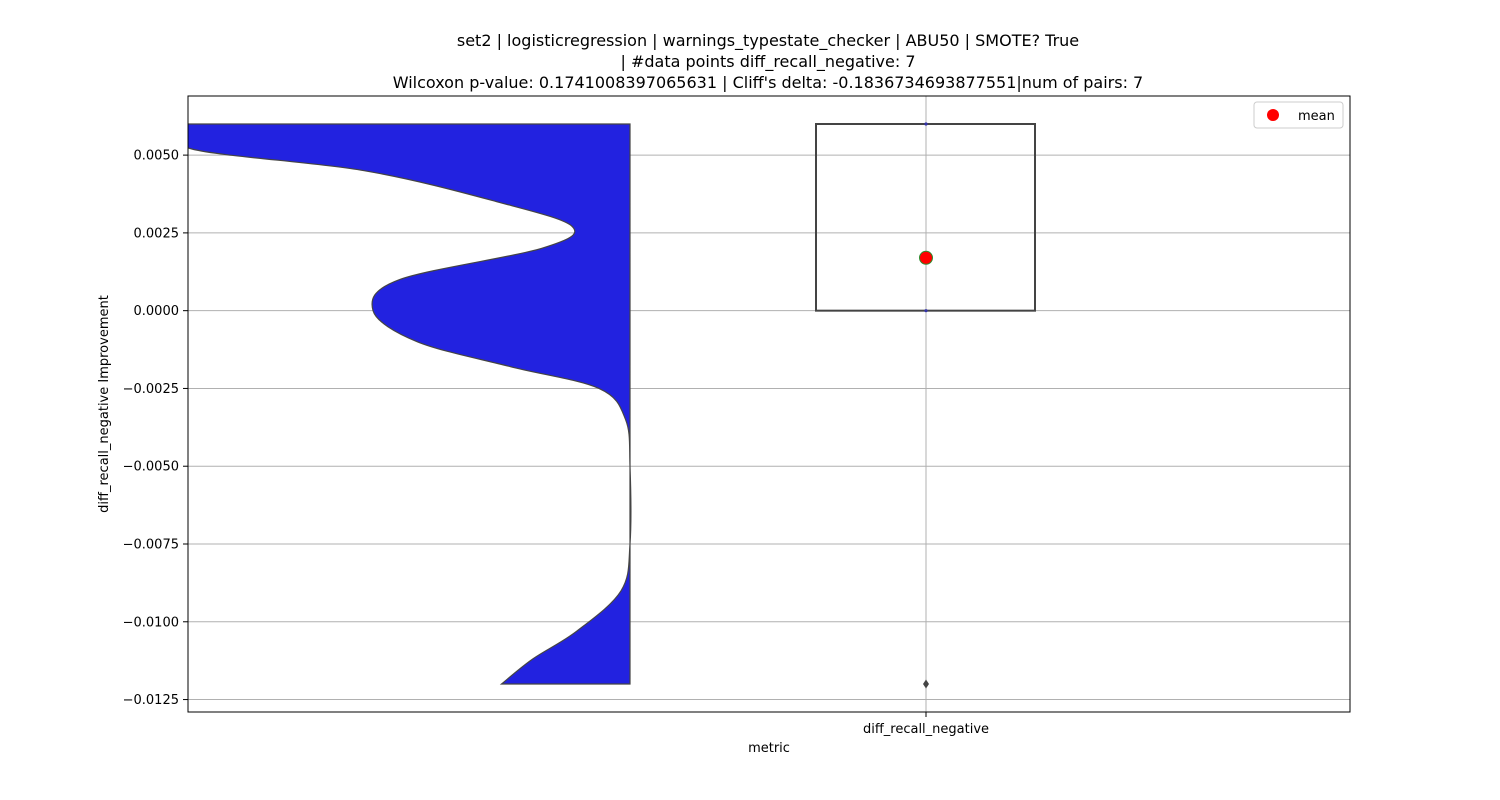 This screenshot has height=800, width=1500. I want to click on y-tick-label: 0.0025, so click(157, 233).